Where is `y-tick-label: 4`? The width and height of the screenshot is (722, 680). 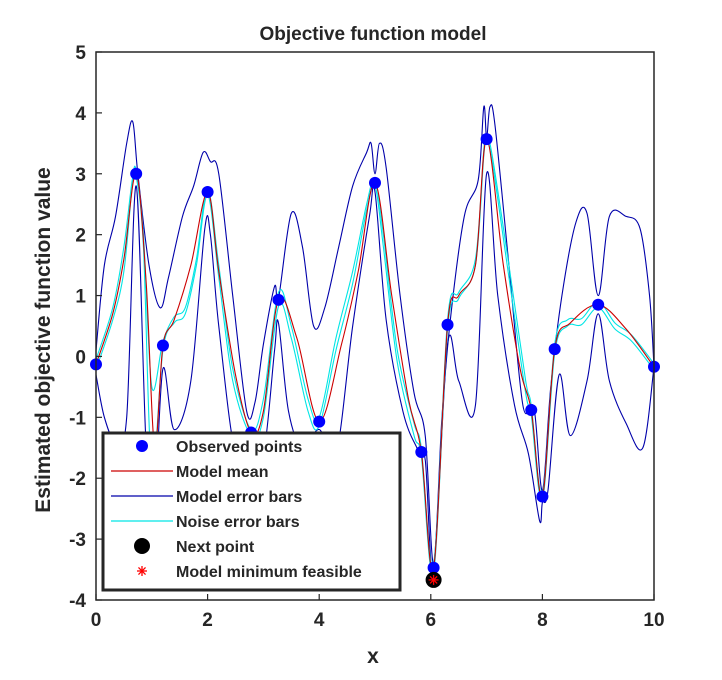 y-tick-label: 4 is located at coordinates (80, 114).